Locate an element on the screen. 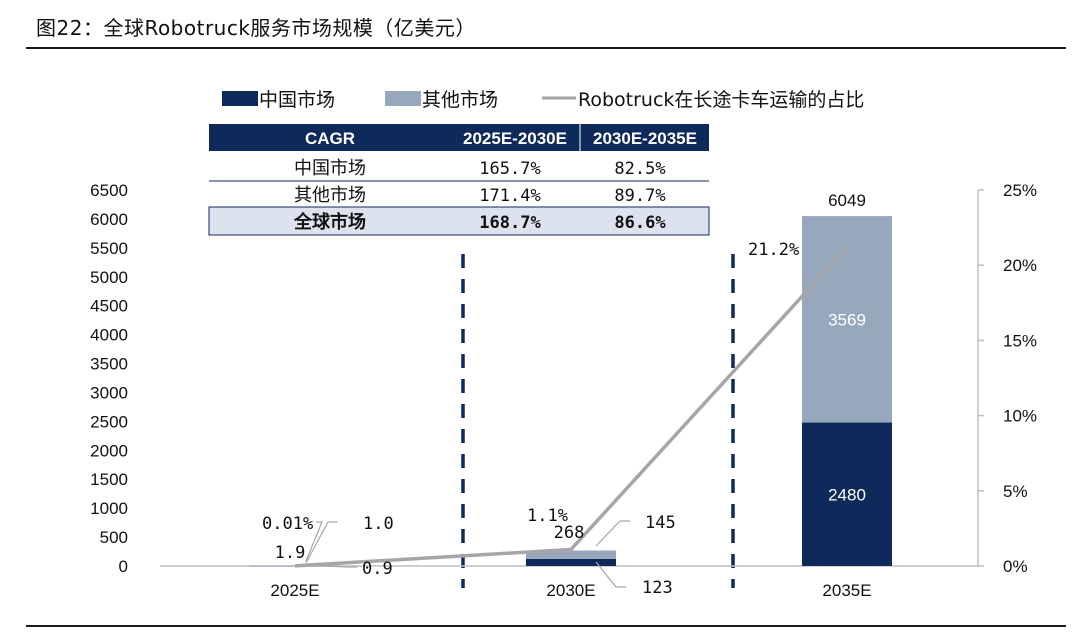 The width and height of the screenshot is (1080, 637). table-header-period1: 2025E-2030E is located at coordinates (515, 138).